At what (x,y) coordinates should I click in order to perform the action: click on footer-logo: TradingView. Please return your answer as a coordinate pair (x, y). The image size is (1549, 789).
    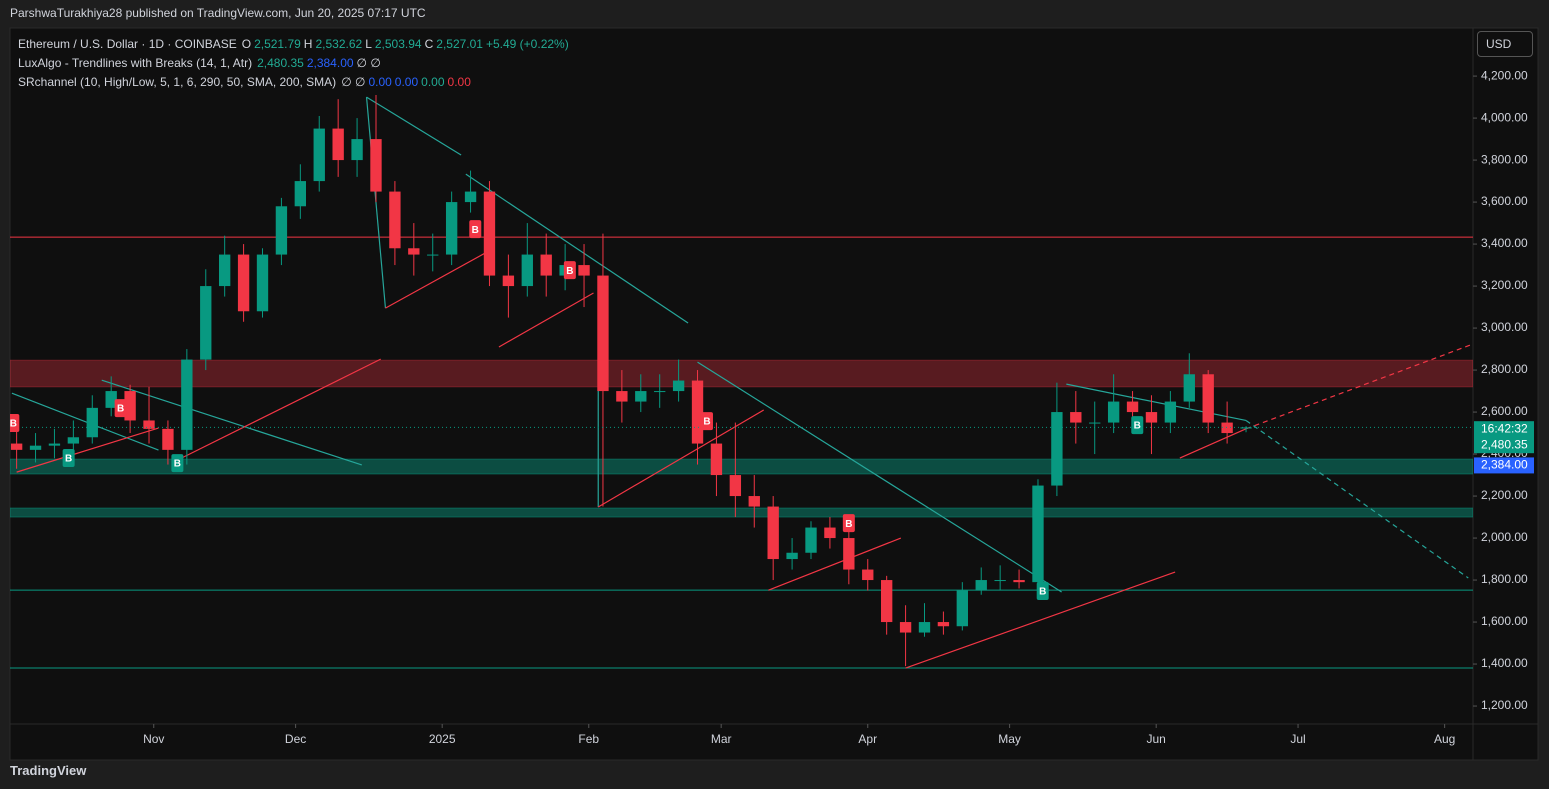
    Looking at the image, I should click on (48, 770).